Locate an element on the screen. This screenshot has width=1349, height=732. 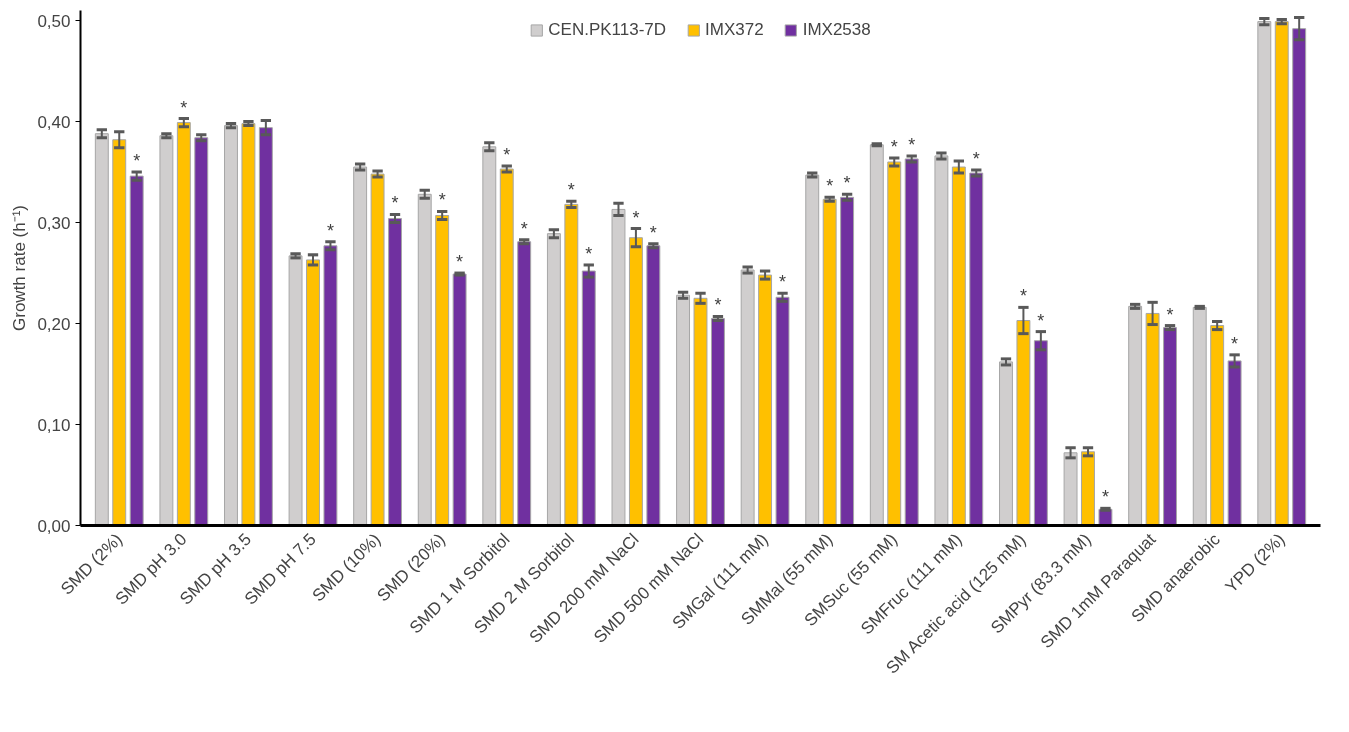
legend-label: CEN.PK113-7D is located at coordinates (607, 30).